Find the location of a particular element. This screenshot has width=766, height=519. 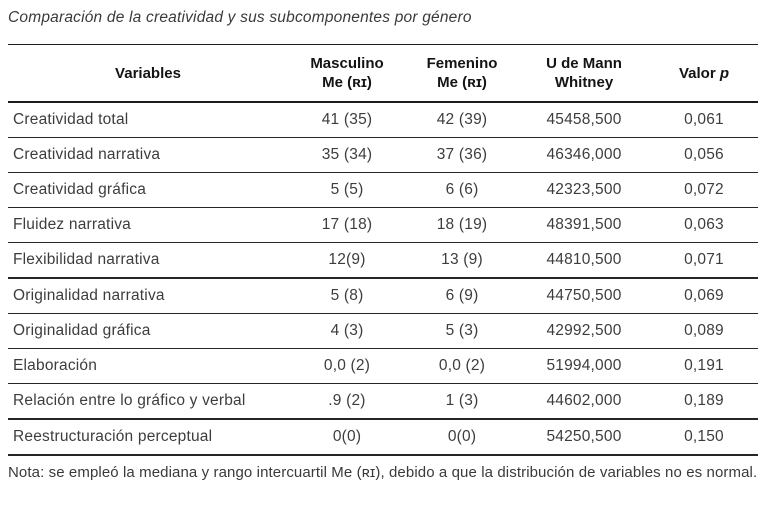

header-u-mann-whitney-line2: Whitney is located at coordinates (584, 82).